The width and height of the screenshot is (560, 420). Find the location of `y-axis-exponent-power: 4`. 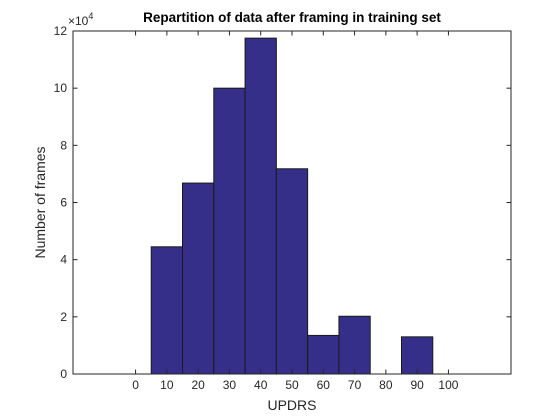

y-axis-exponent-power: 4 is located at coordinates (90, 16).